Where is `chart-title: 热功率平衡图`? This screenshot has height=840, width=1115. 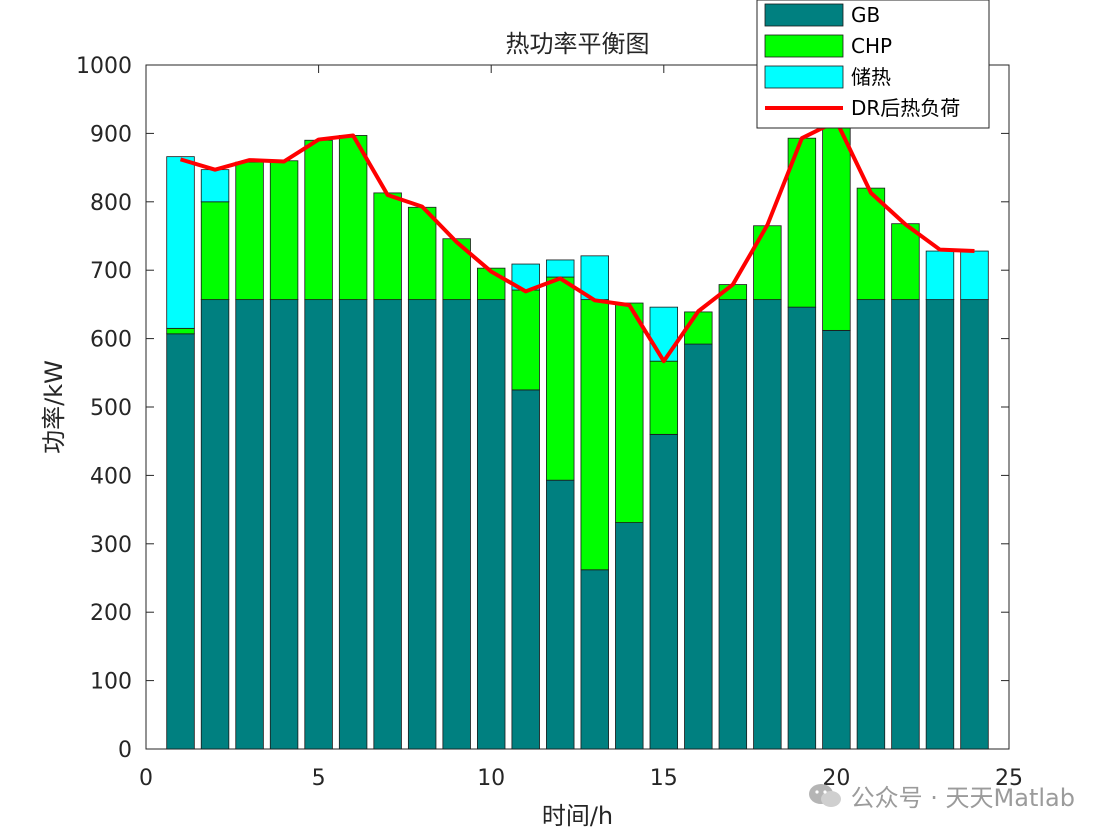 chart-title: 热功率平衡图 is located at coordinates (578, 44).